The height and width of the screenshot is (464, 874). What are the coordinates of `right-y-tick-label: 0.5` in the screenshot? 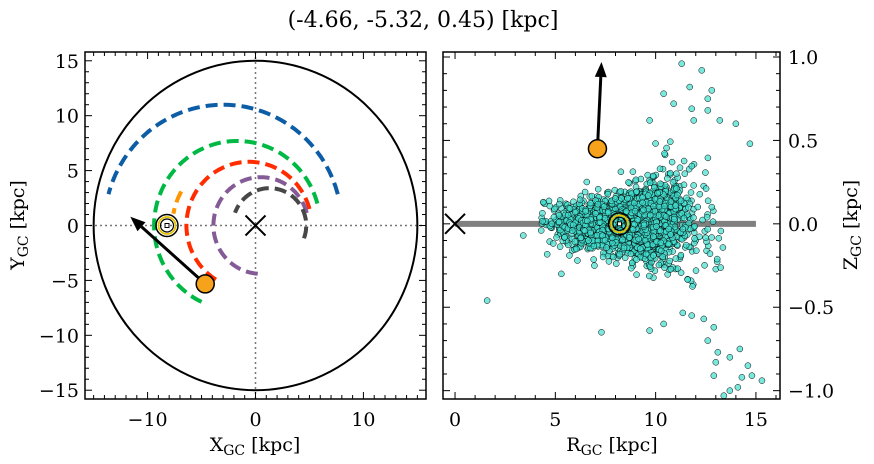 It's located at (803, 141).